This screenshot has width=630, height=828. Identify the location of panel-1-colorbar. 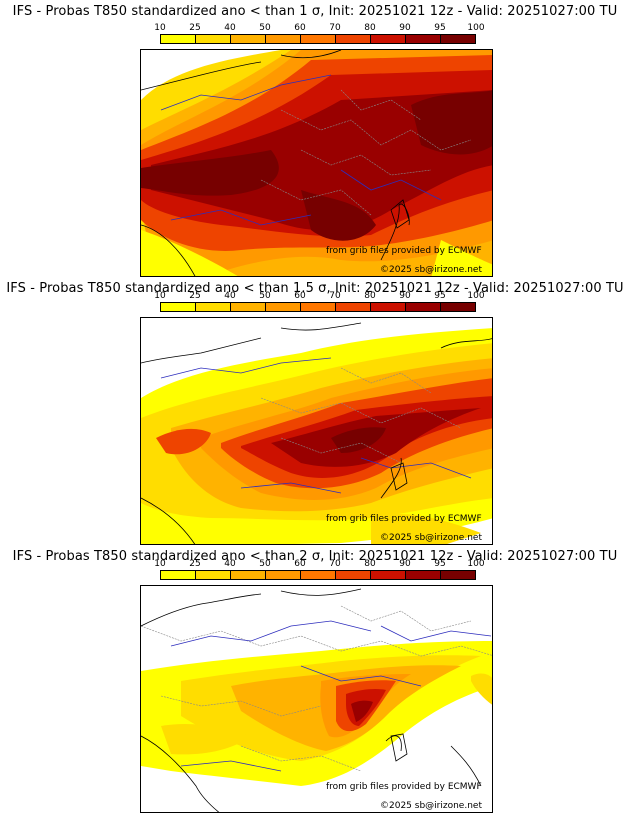
(318, 39).